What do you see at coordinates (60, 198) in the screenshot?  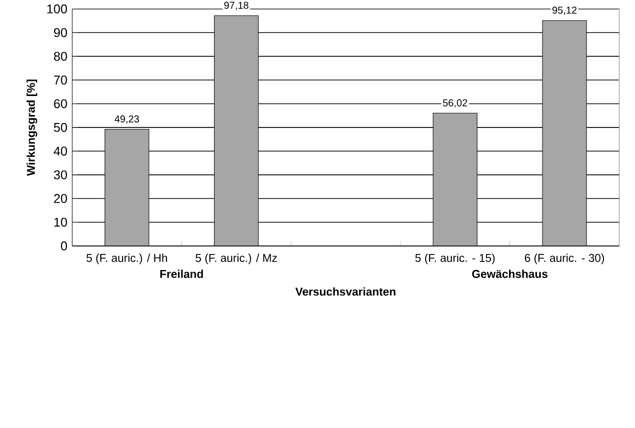 I see `y-tick-label: 20` at bounding box center [60, 198].